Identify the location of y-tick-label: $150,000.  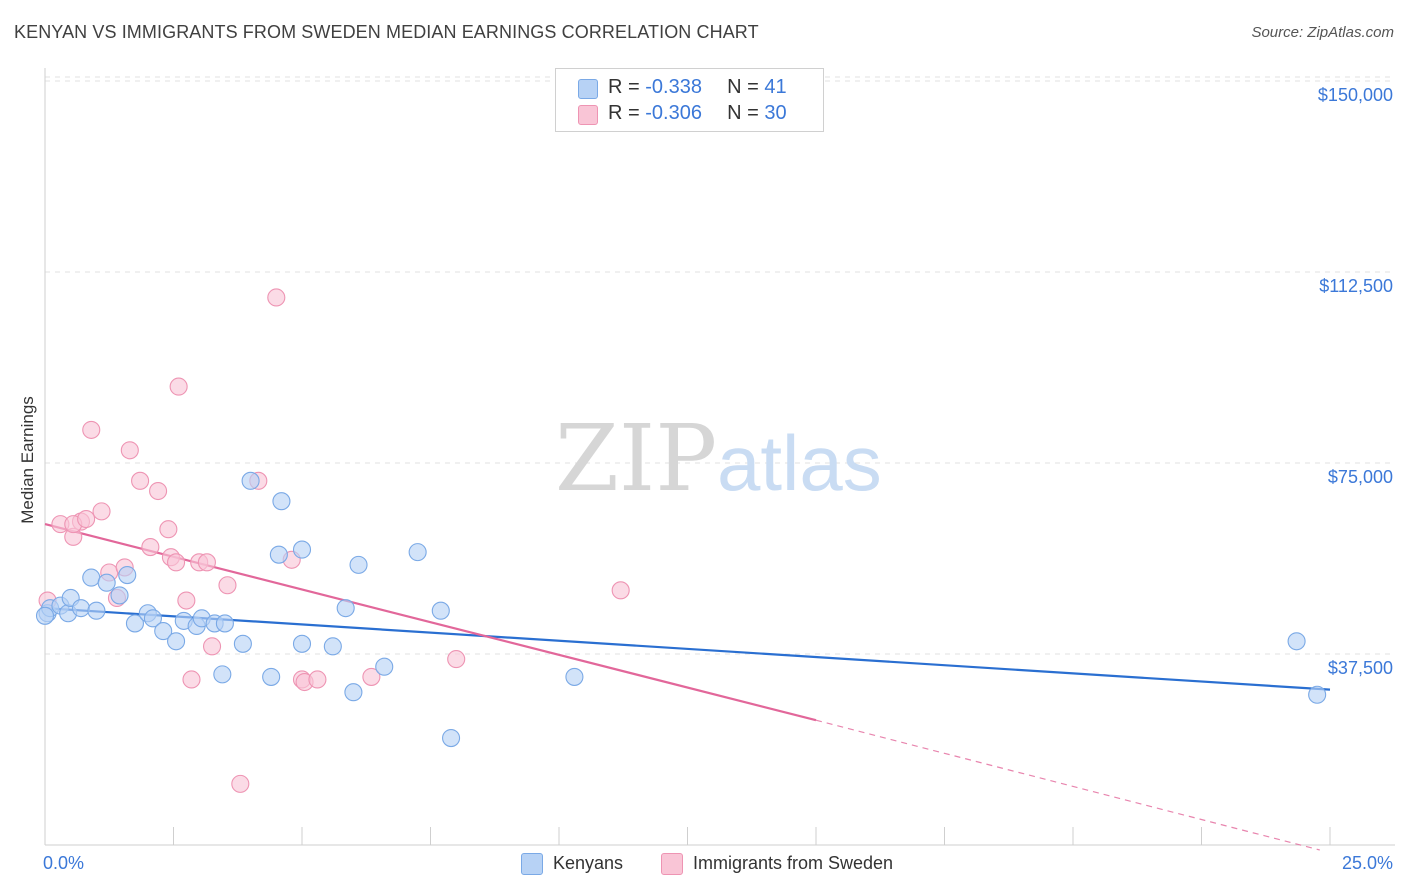
(1355, 95).